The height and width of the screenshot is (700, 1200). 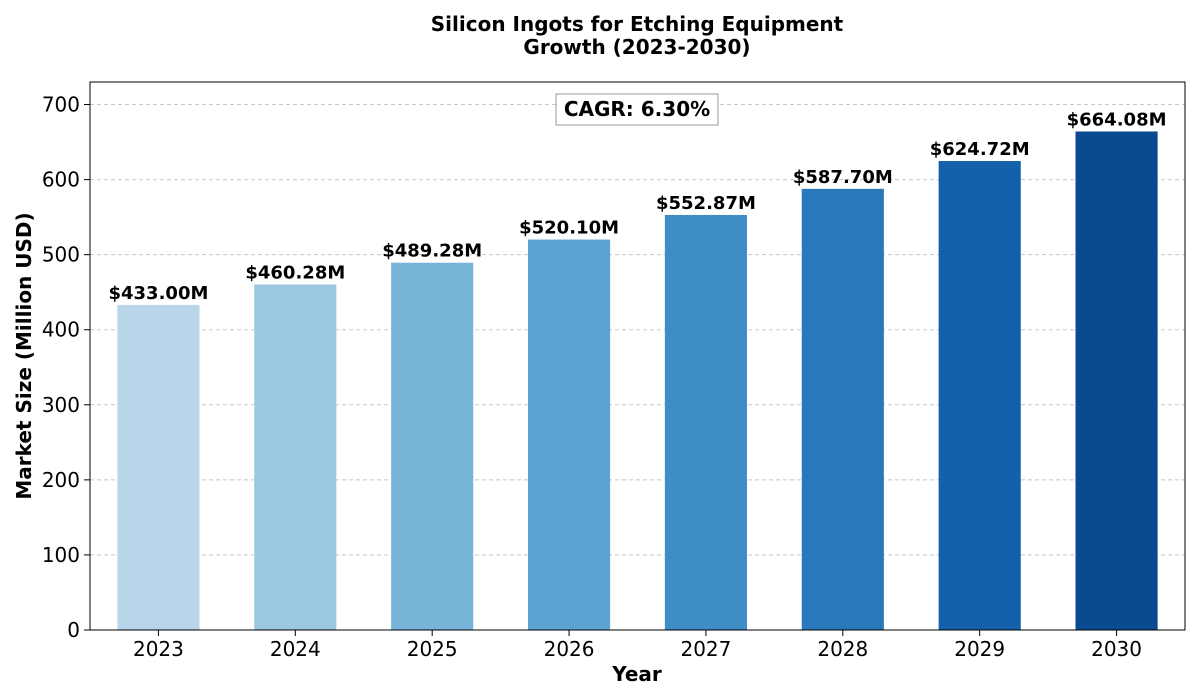 What do you see at coordinates (61, 330) in the screenshot?
I see `y-tick-label: 400` at bounding box center [61, 330].